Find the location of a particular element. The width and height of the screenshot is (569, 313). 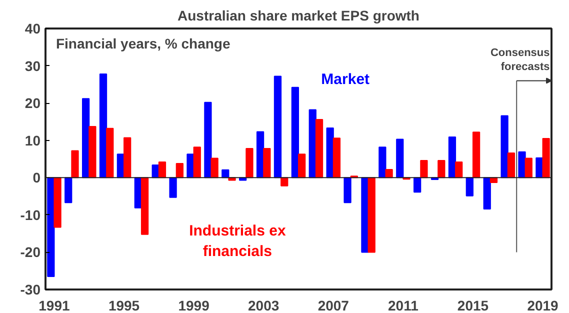

y-tick-label: -30 is located at coordinates (30, 290).